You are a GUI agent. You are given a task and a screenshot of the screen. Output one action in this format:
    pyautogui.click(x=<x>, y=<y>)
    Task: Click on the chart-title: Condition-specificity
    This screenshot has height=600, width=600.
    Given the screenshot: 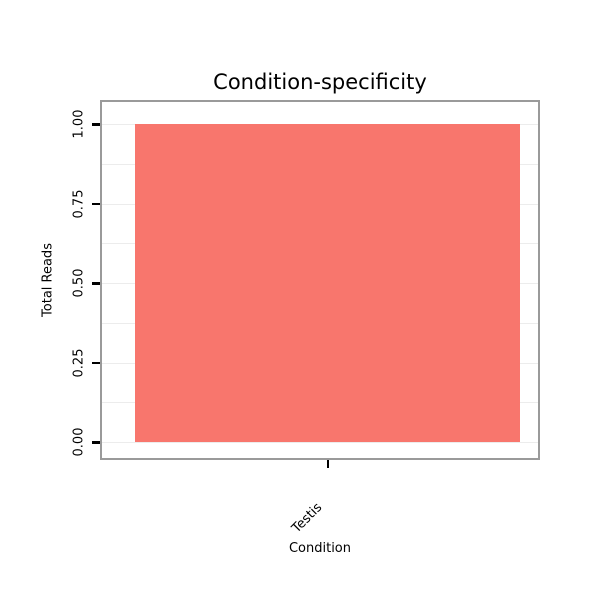 What is the action you would take?
    pyautogui.click(x=320, y=82)
    